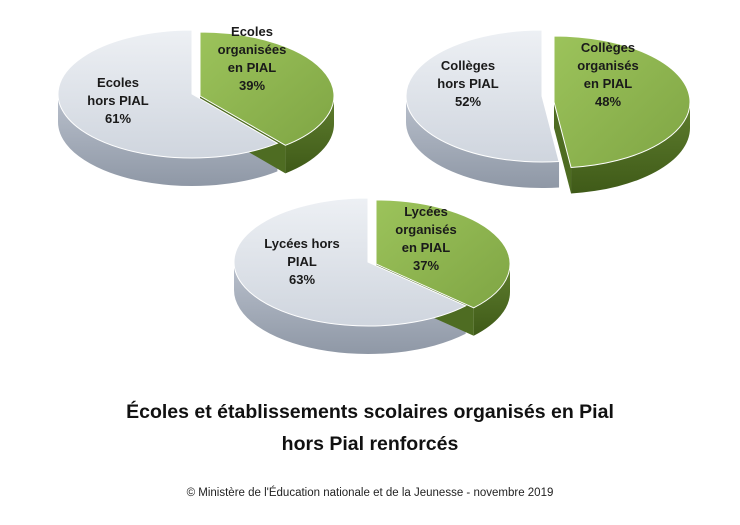 The width and height of the screenshot is (740, 525). I want to click on slice-label-hors-pial: Lycées hors PIAL 63%, so click(301, 261).